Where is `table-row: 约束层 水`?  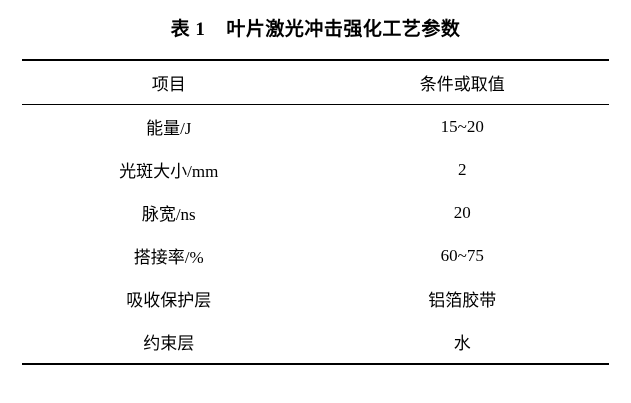 table-row: 约束层 水 is located at coordinates (315, 342).